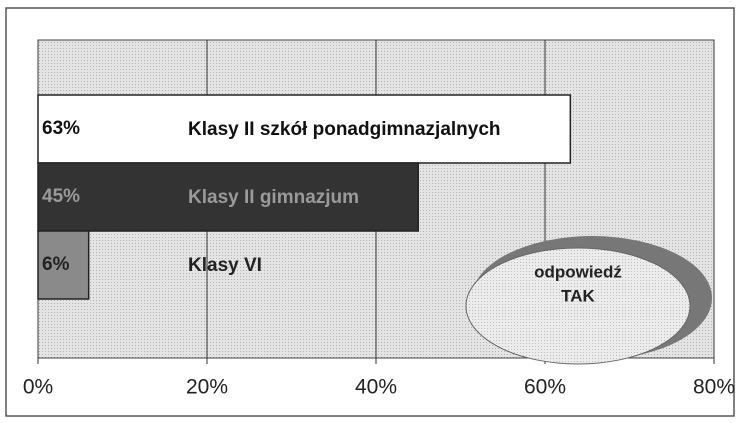 This screenshot has width=741, height=423. Describe the element at coordinates (38, 387) in the screenshot. I see `x-tick-label: 0%` at that location.